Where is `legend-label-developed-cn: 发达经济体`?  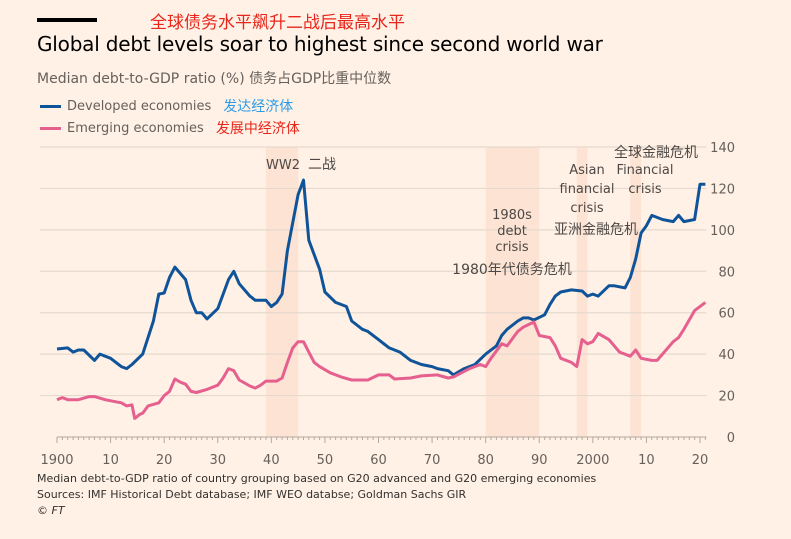 legend-label-developed-cn: 发达经济体 is located at coordinates (258, 107).